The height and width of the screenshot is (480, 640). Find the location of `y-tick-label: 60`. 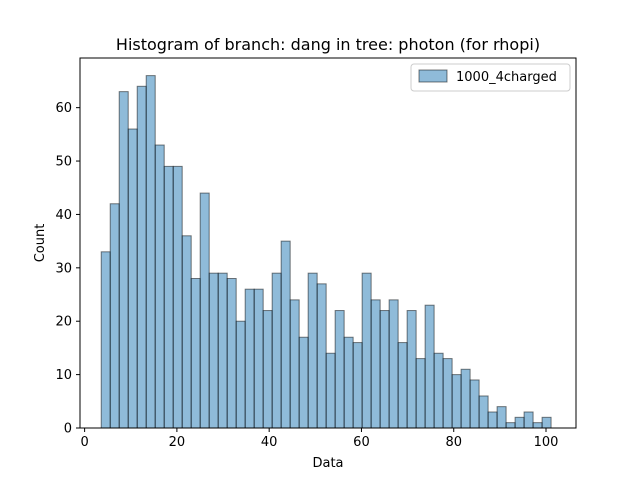

y-tick-label: 60 is located at coordinates (63, 108).